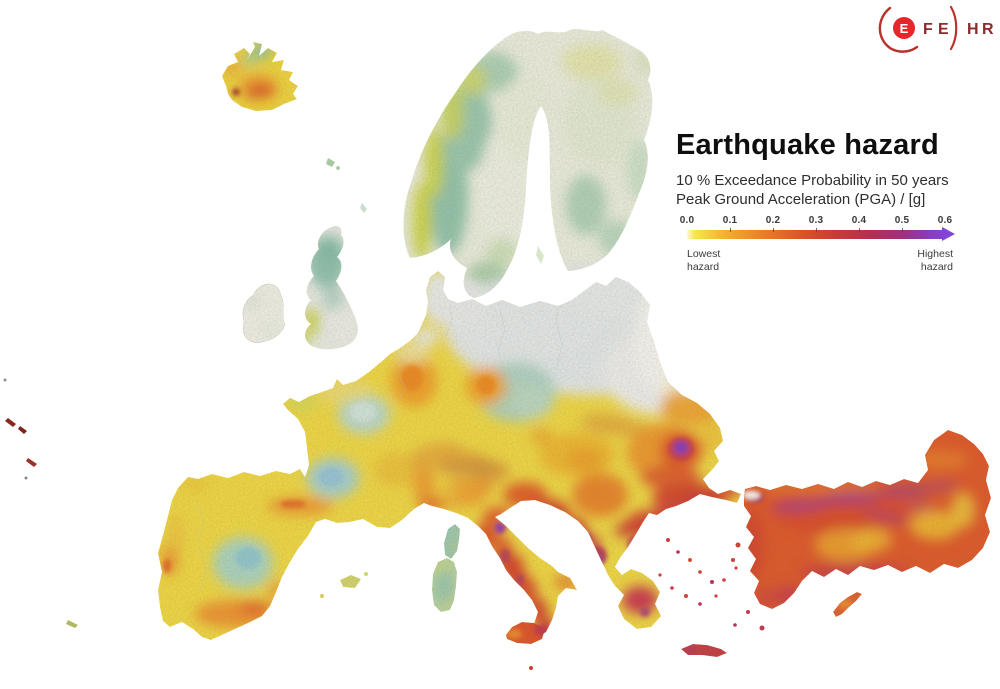 The image size is (1000, 689). What do you see at coordinates (687, 220) in the screenshot?
I see `legend-tick-0.0: 0.0` at bounding box center [687, 220].